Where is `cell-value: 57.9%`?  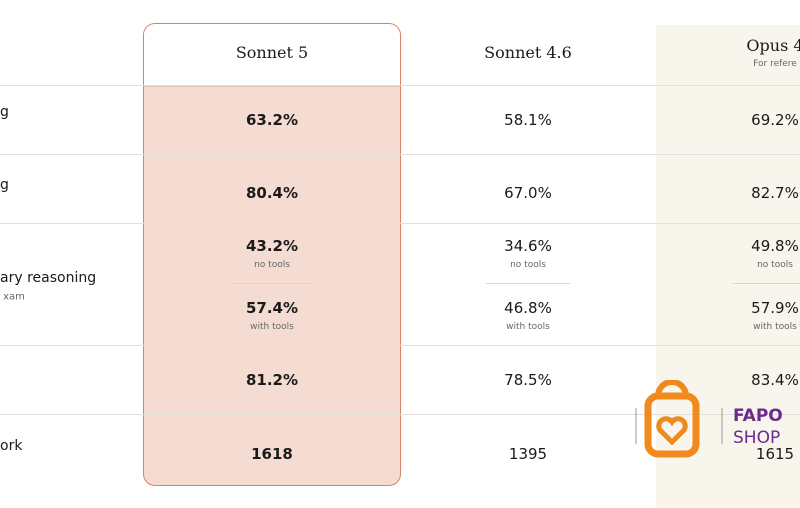
cell-value: 57.9% is located at coordinates (775, 308).